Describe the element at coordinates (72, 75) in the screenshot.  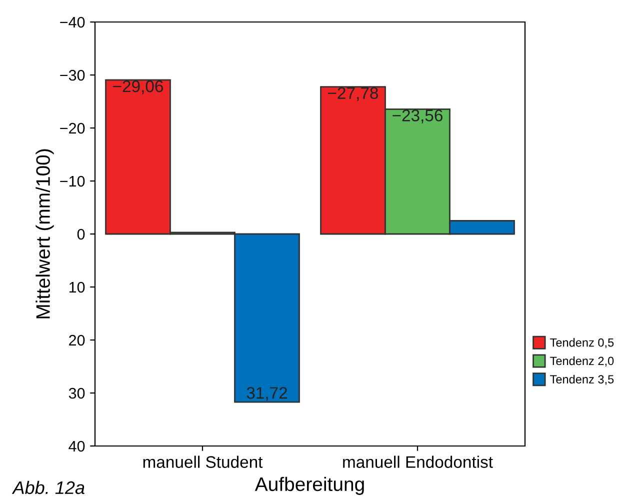
I see `y-tick-label: −30` at that location.